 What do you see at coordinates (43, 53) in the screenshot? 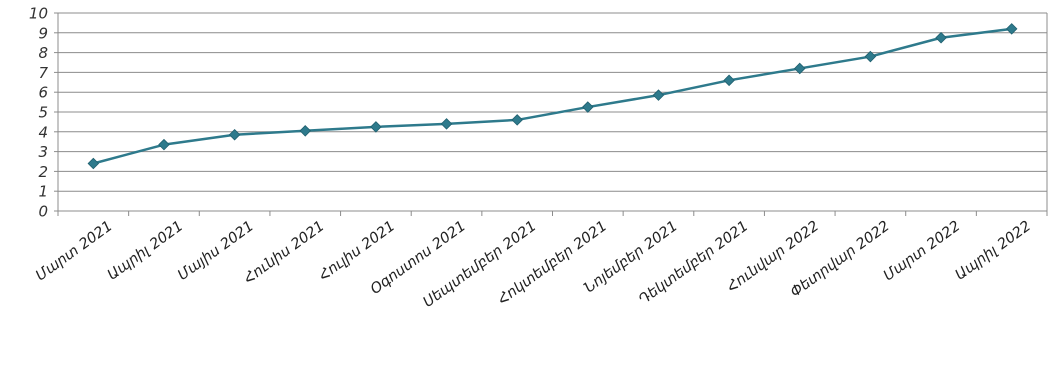
I see `y-tick-label: 8` at bounding box center [43, 53].